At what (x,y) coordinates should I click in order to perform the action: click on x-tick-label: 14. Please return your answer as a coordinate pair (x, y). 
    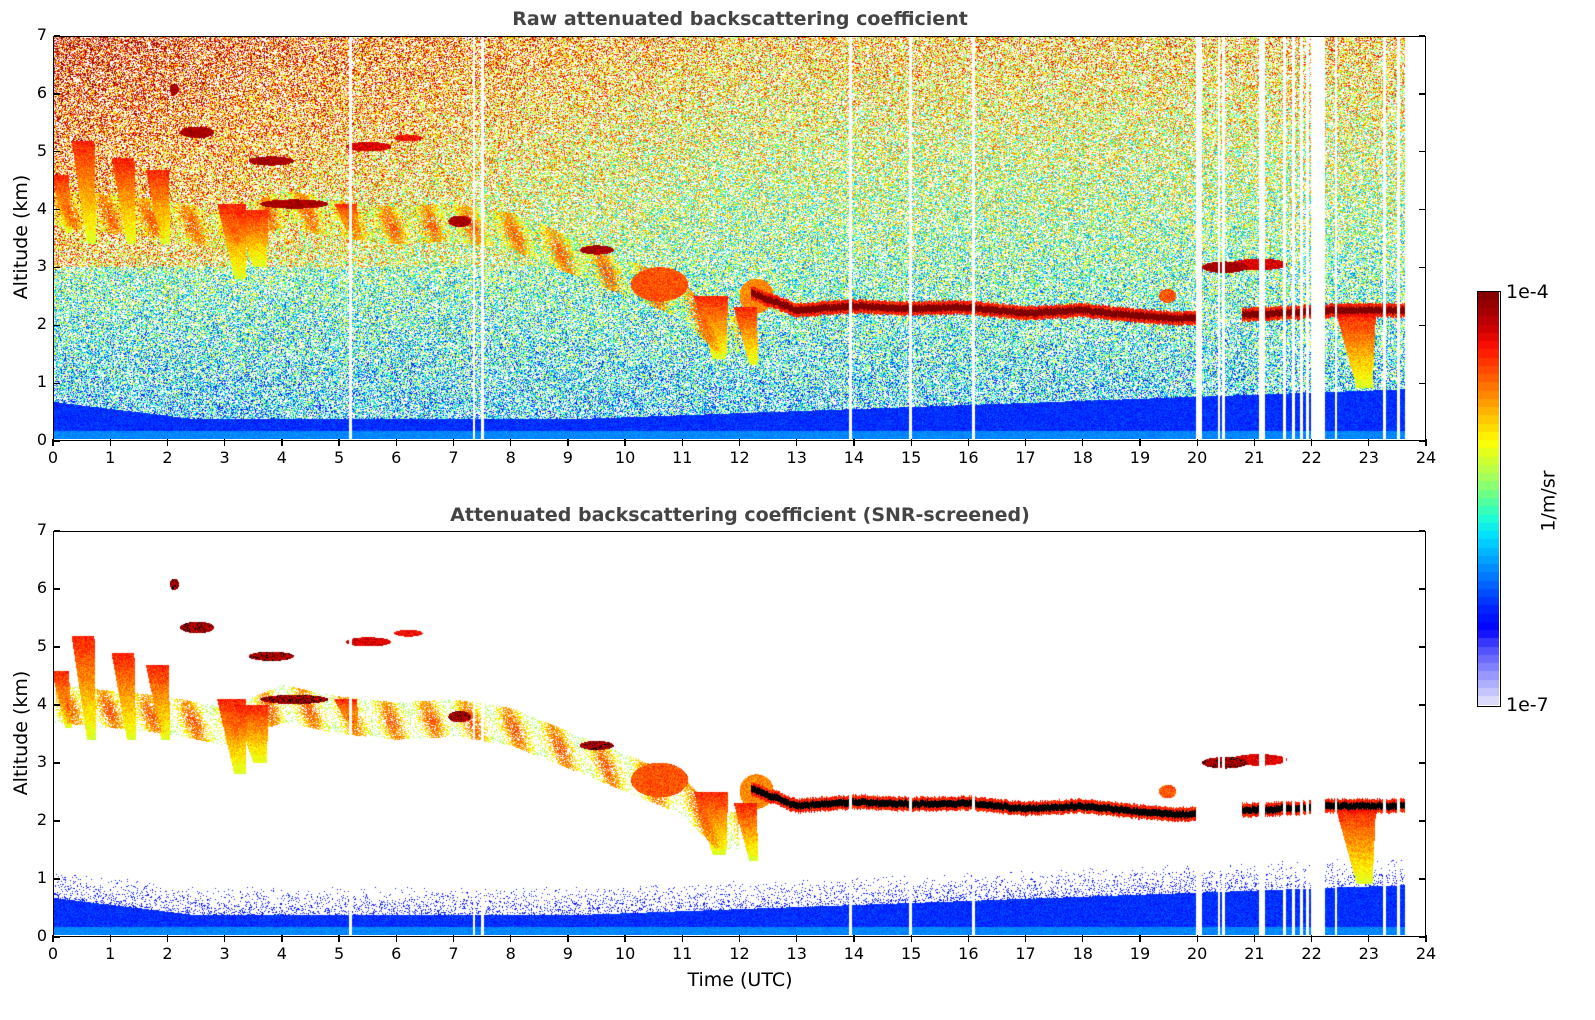
    Looking at the image, I should click on (854, 457).